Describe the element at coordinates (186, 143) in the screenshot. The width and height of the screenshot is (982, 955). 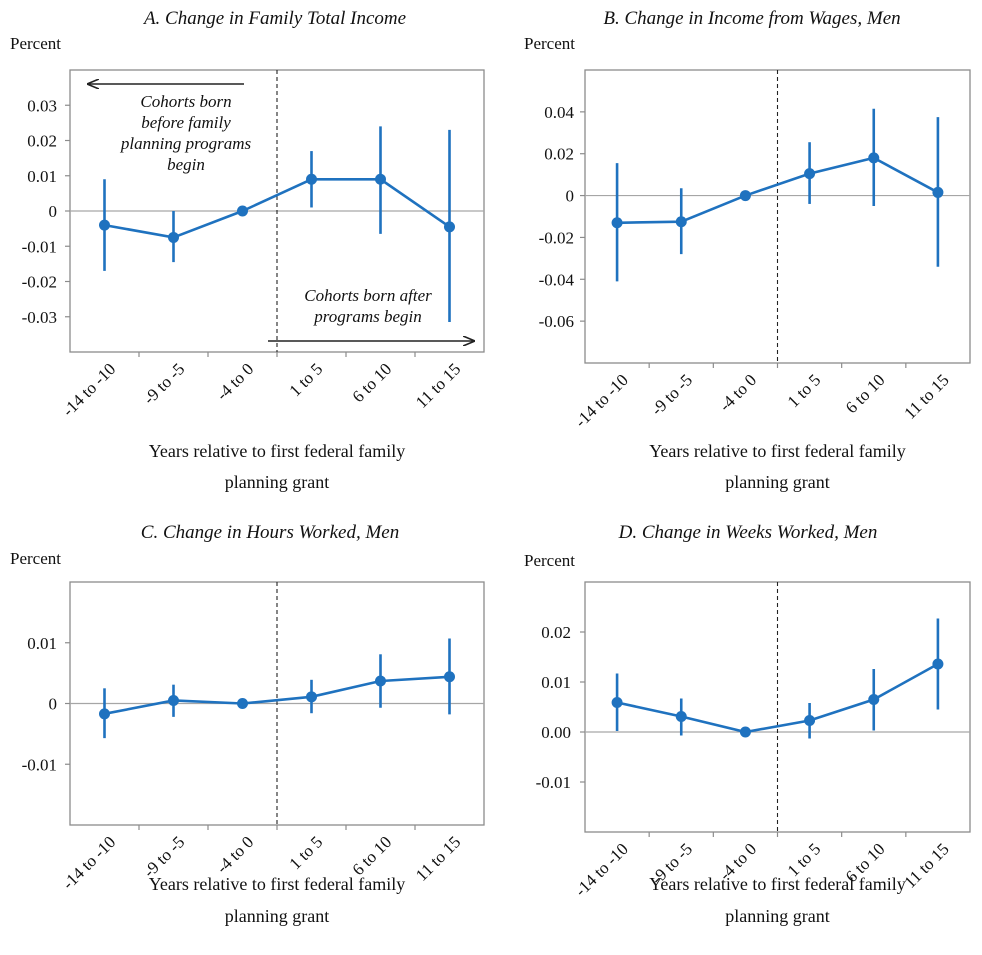
I see `annotation-before: planning programs` at that location.